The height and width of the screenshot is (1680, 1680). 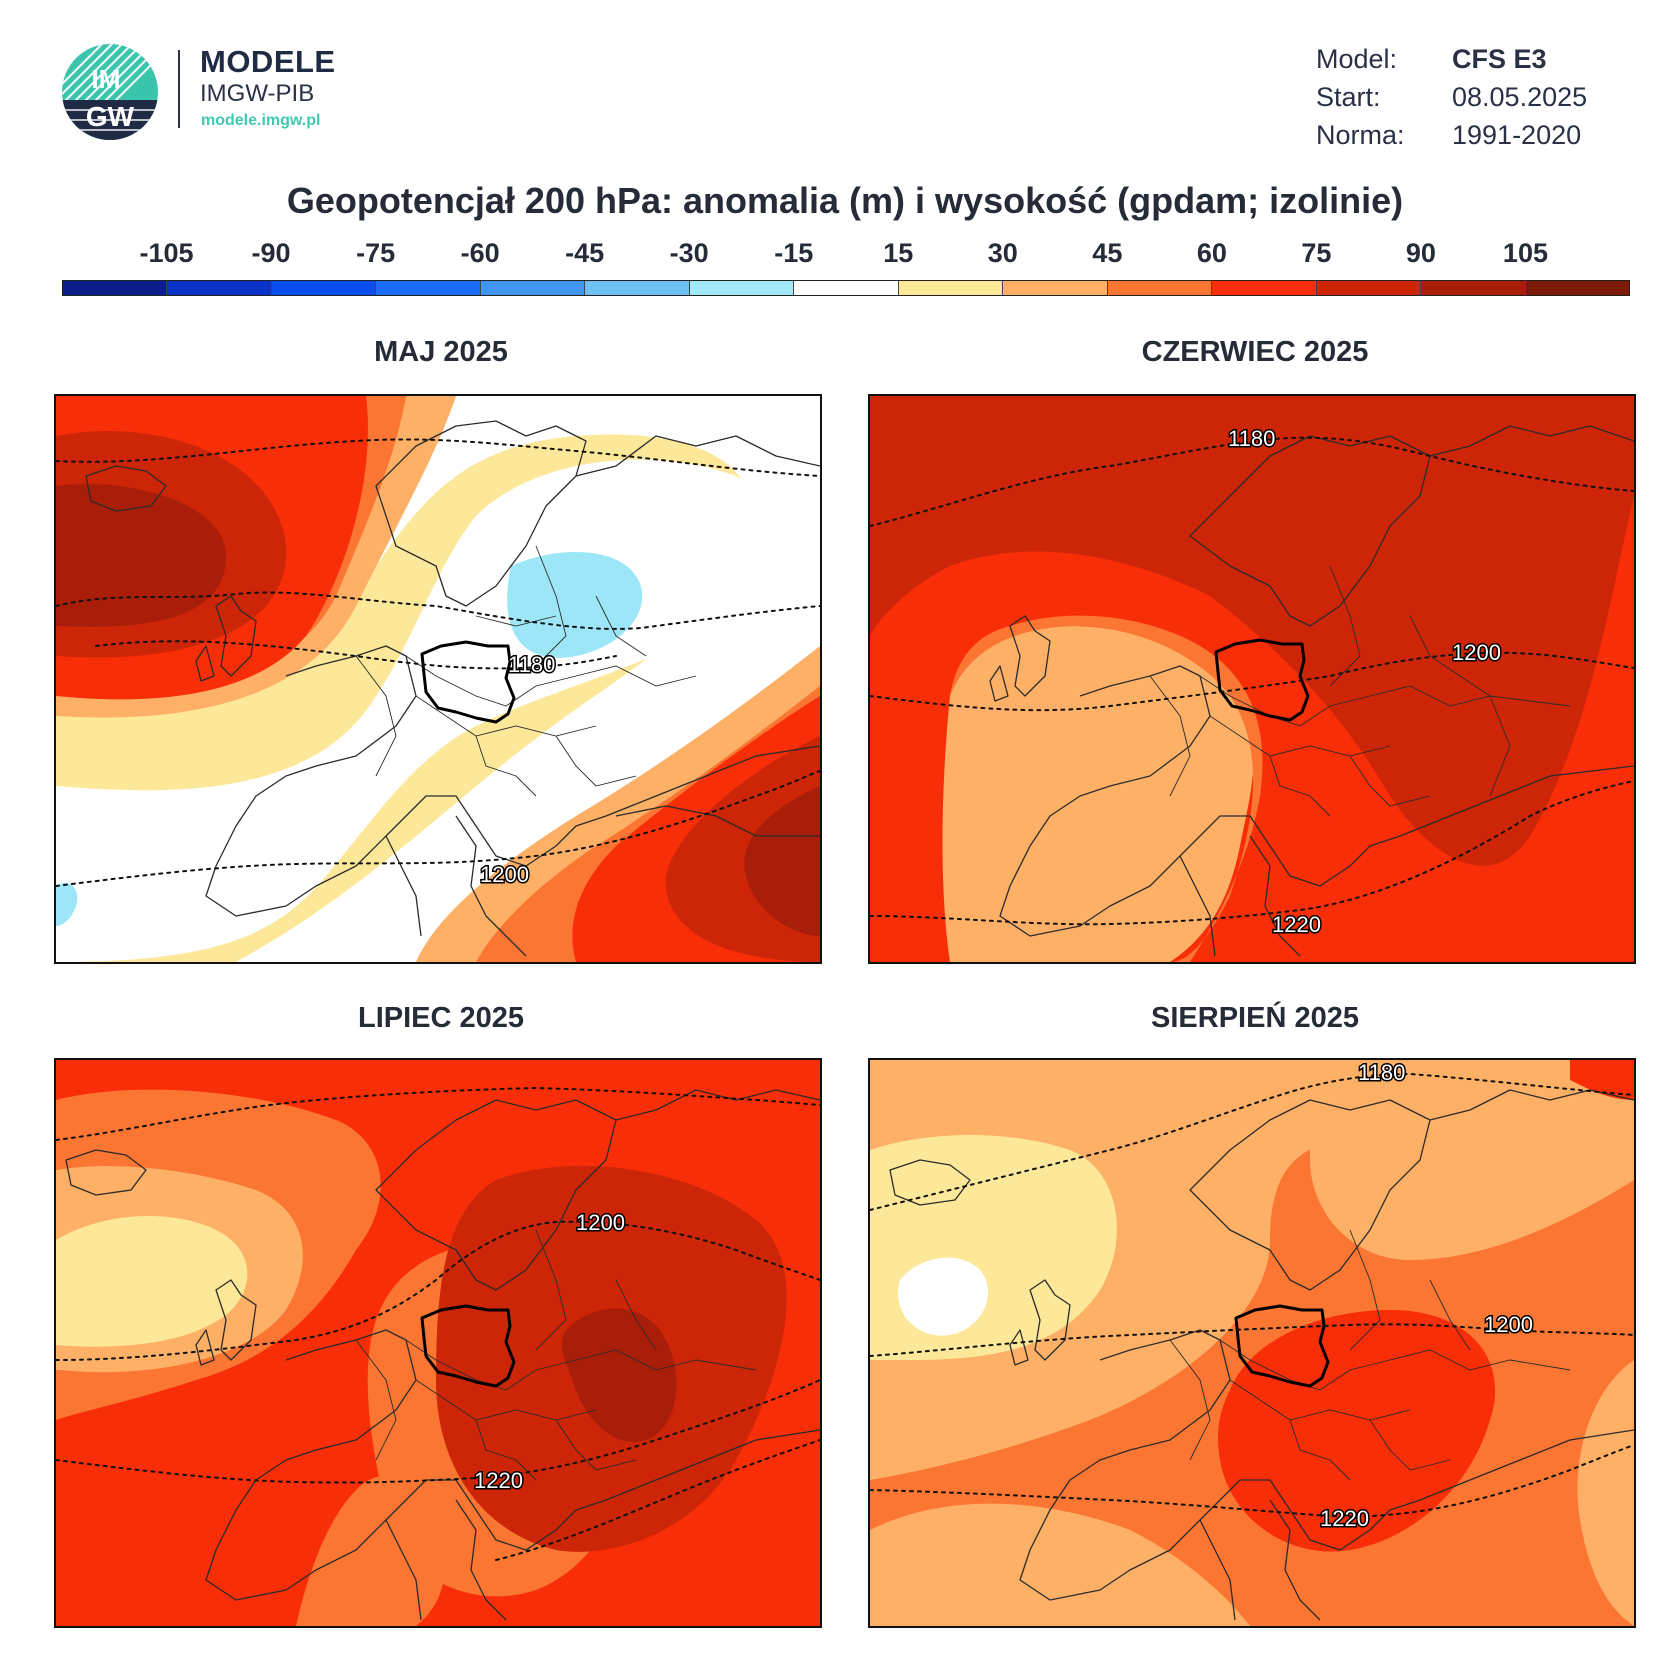 What do you see at coordinates (1420, 253) in the screenshot?
I see `colorbar-tick-label: 90` at bounding box center [1420, 253].